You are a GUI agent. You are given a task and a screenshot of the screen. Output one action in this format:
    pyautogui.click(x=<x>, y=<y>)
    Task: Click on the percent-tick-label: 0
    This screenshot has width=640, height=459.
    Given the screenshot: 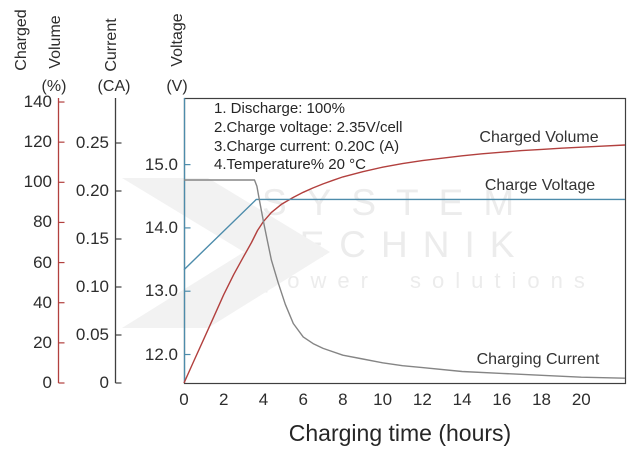 What is the action you would take?
    pyautogui.click(x=47, y=382)
    